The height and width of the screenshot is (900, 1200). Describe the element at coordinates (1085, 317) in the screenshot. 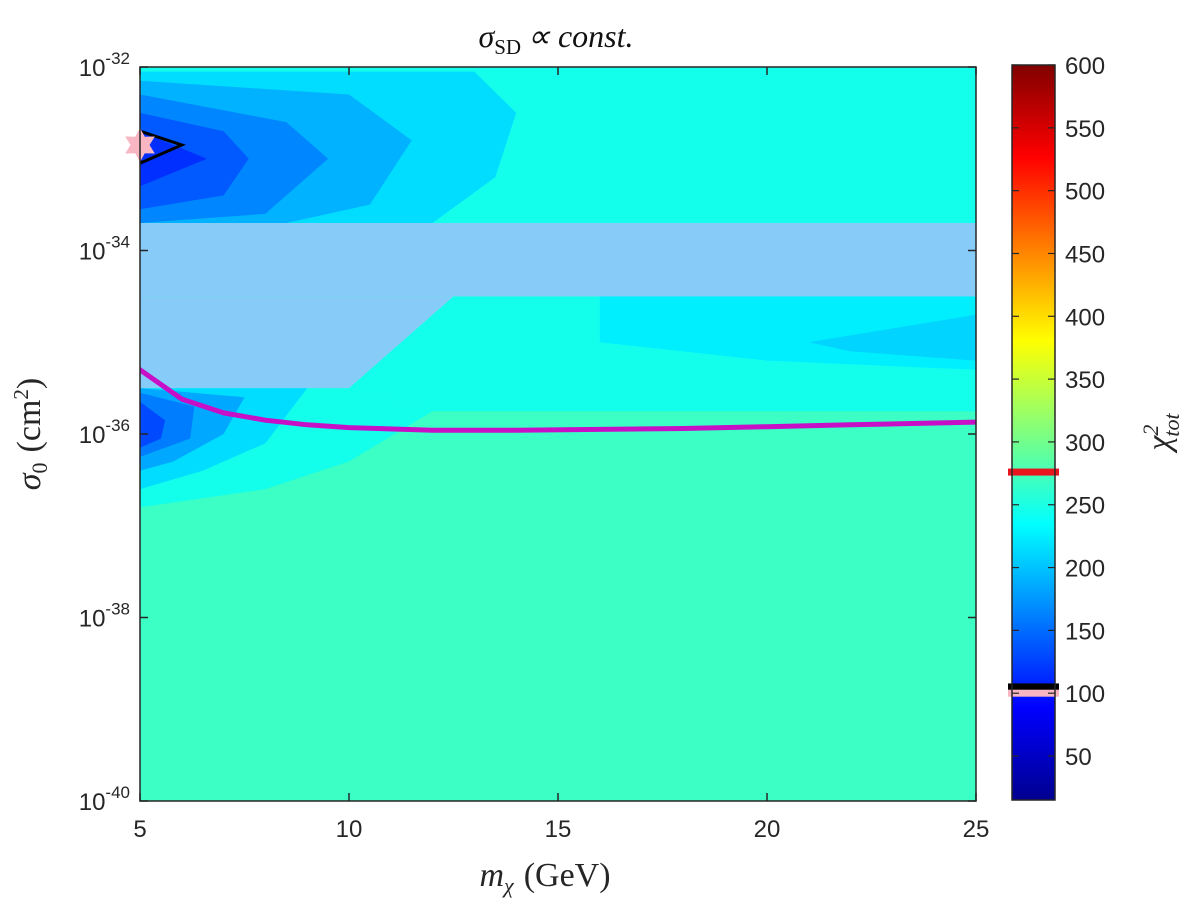

I see `colorbar-tick-label: 400` at that location.